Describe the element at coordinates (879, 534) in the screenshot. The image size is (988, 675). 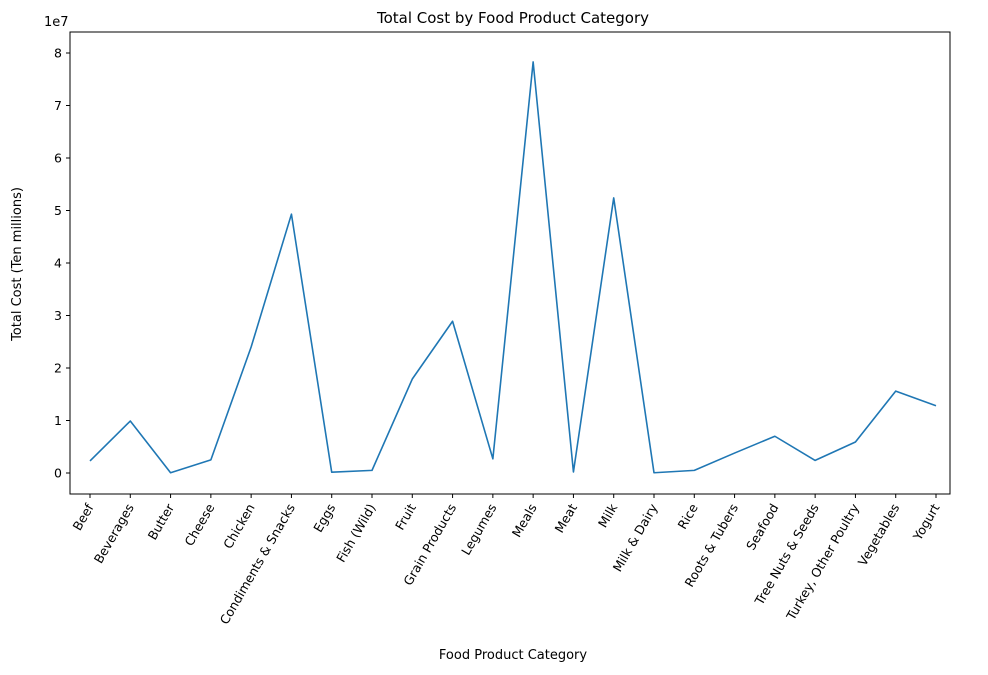
I see `x-tick-label: Vegetables` at that location.